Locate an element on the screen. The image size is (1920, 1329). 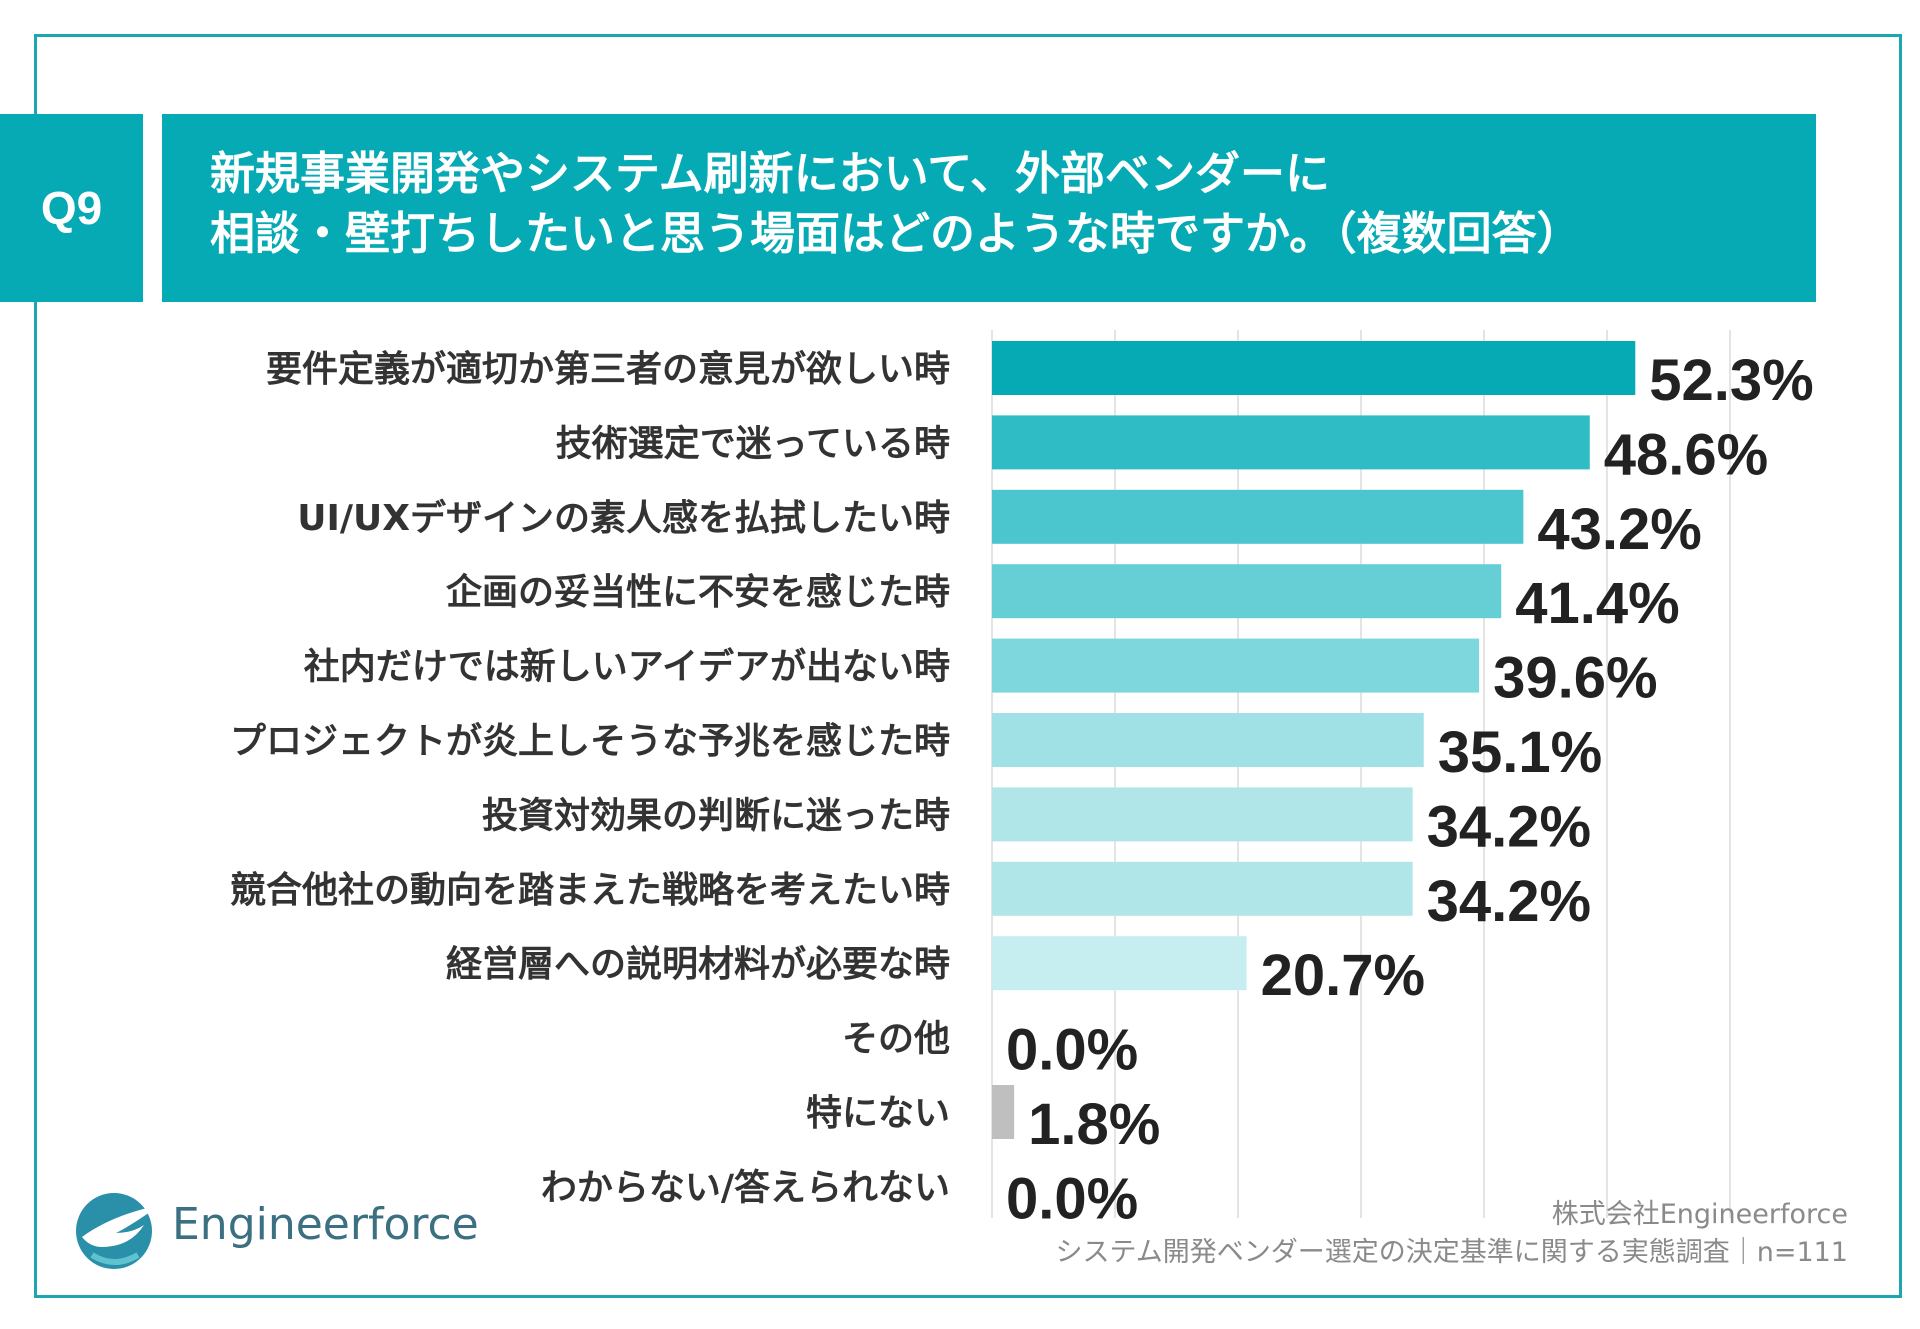
category-label: プロジェクトが炎上しそうな予兆を感じた時 is located at coordinates (590, 741).